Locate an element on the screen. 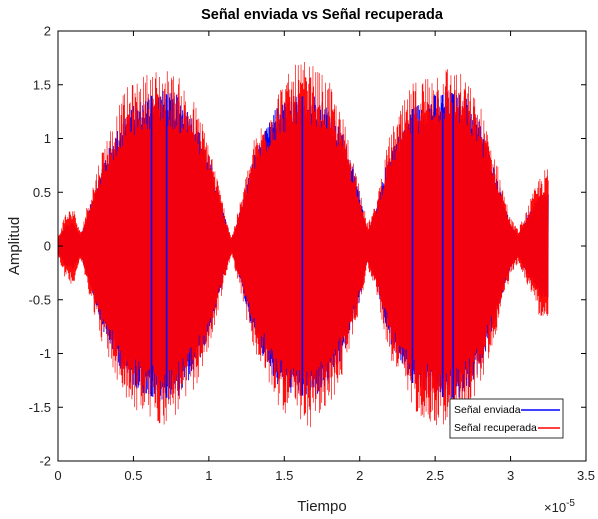  legend-label-enviada: Señal enviada is located at coordinates (487, 410).